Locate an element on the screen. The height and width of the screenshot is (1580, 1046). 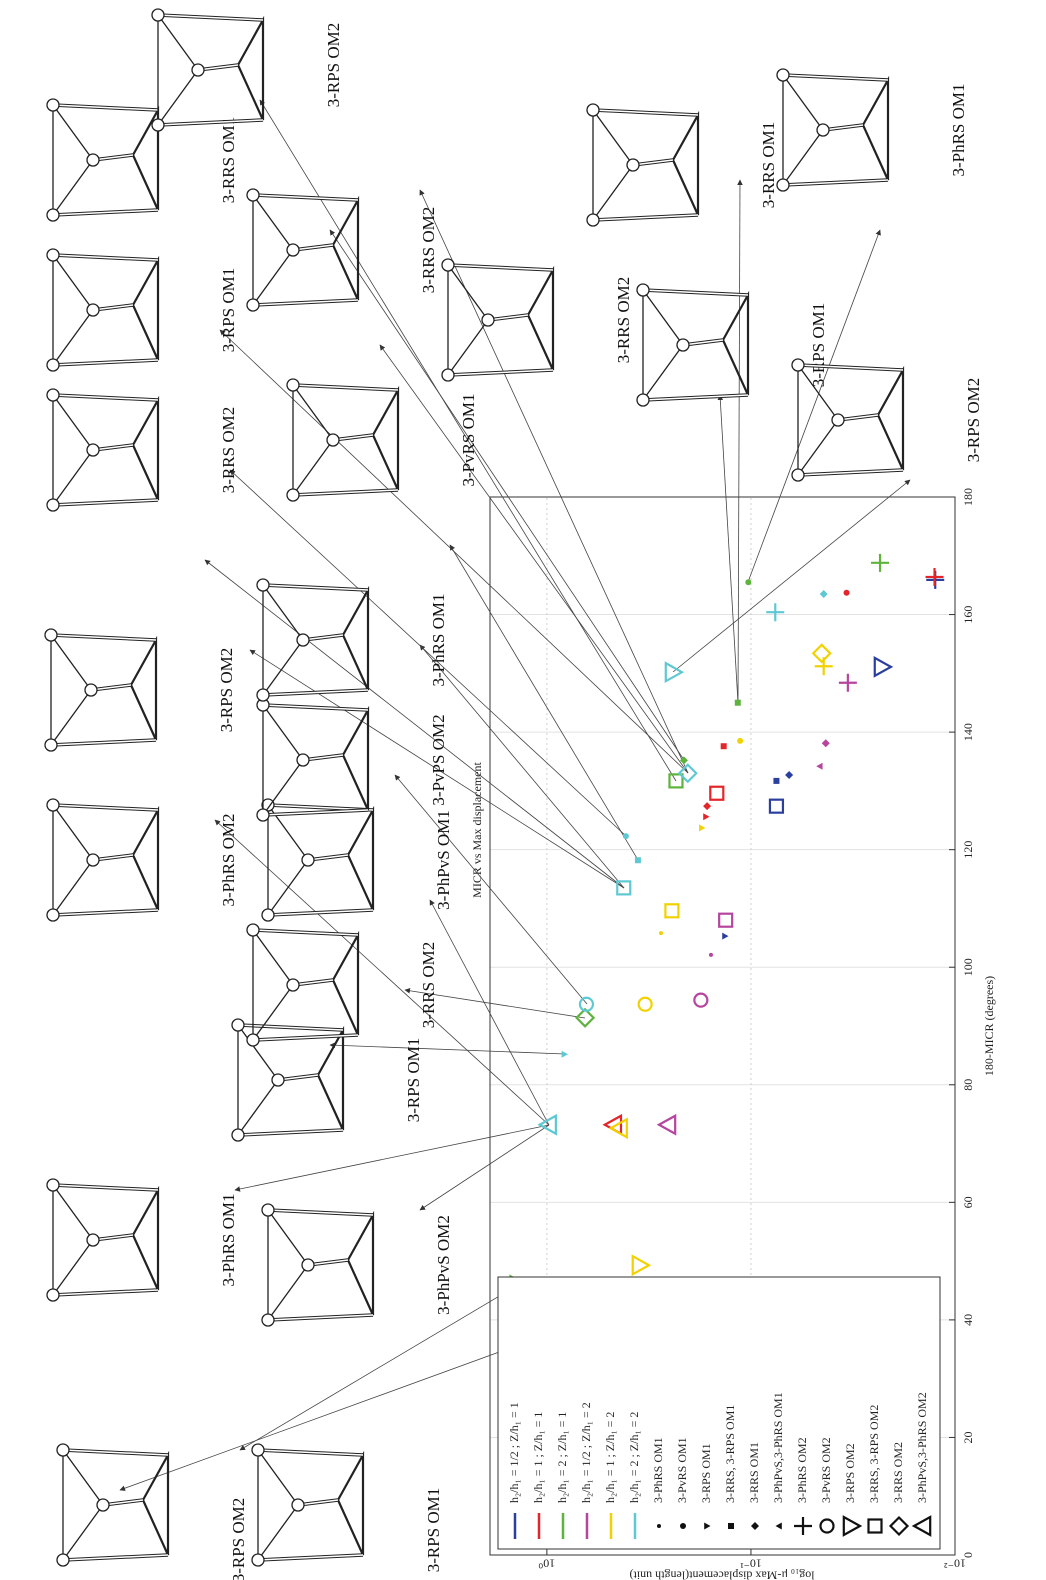
x-tick-label: 20 is located at coordinates (968, 1437).